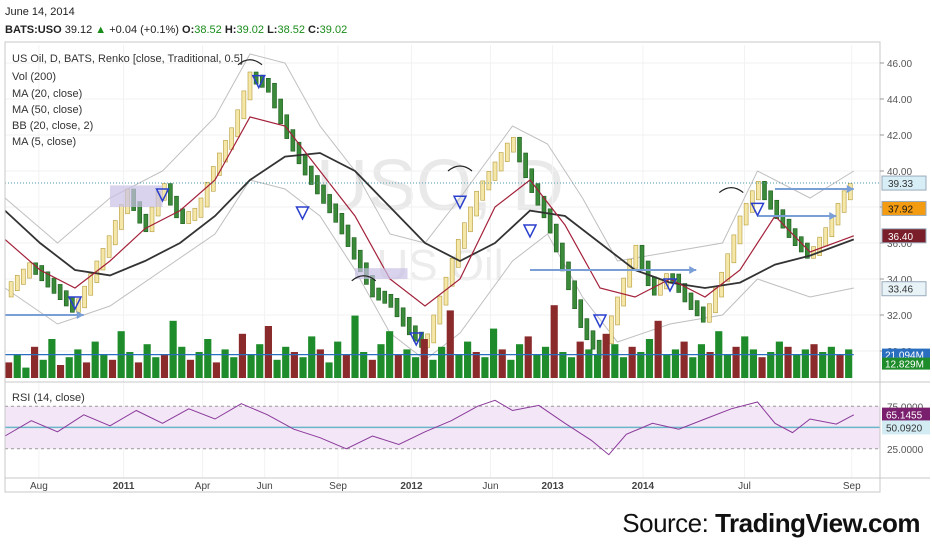  What do you see at coordinates (833, 216) in the screenshot?
I see `trend-arrow-head` at bounding box center [833, 216].